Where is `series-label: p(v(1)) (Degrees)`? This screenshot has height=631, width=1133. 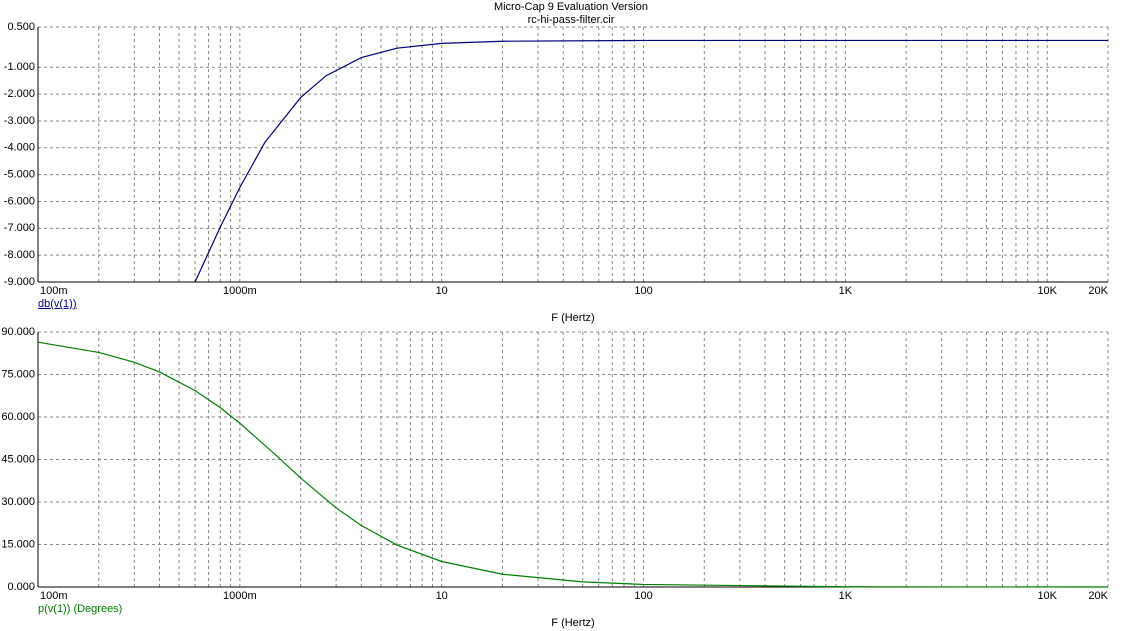 series-label: p(v(1)) (Degrees) is located at coordinates (80, 609).